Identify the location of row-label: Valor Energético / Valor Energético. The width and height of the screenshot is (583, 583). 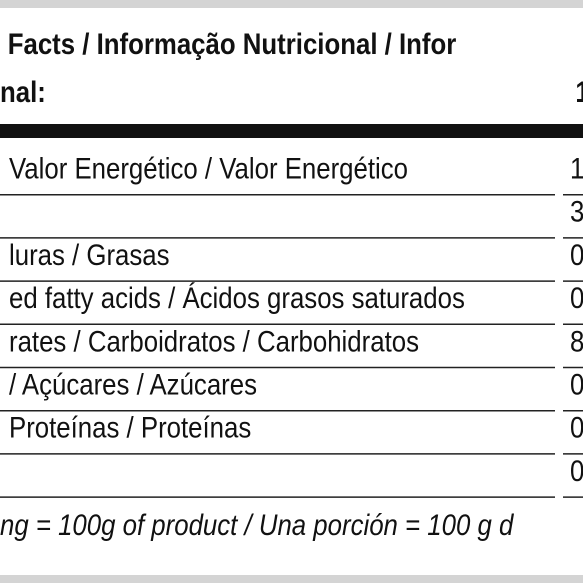
(208, 168).